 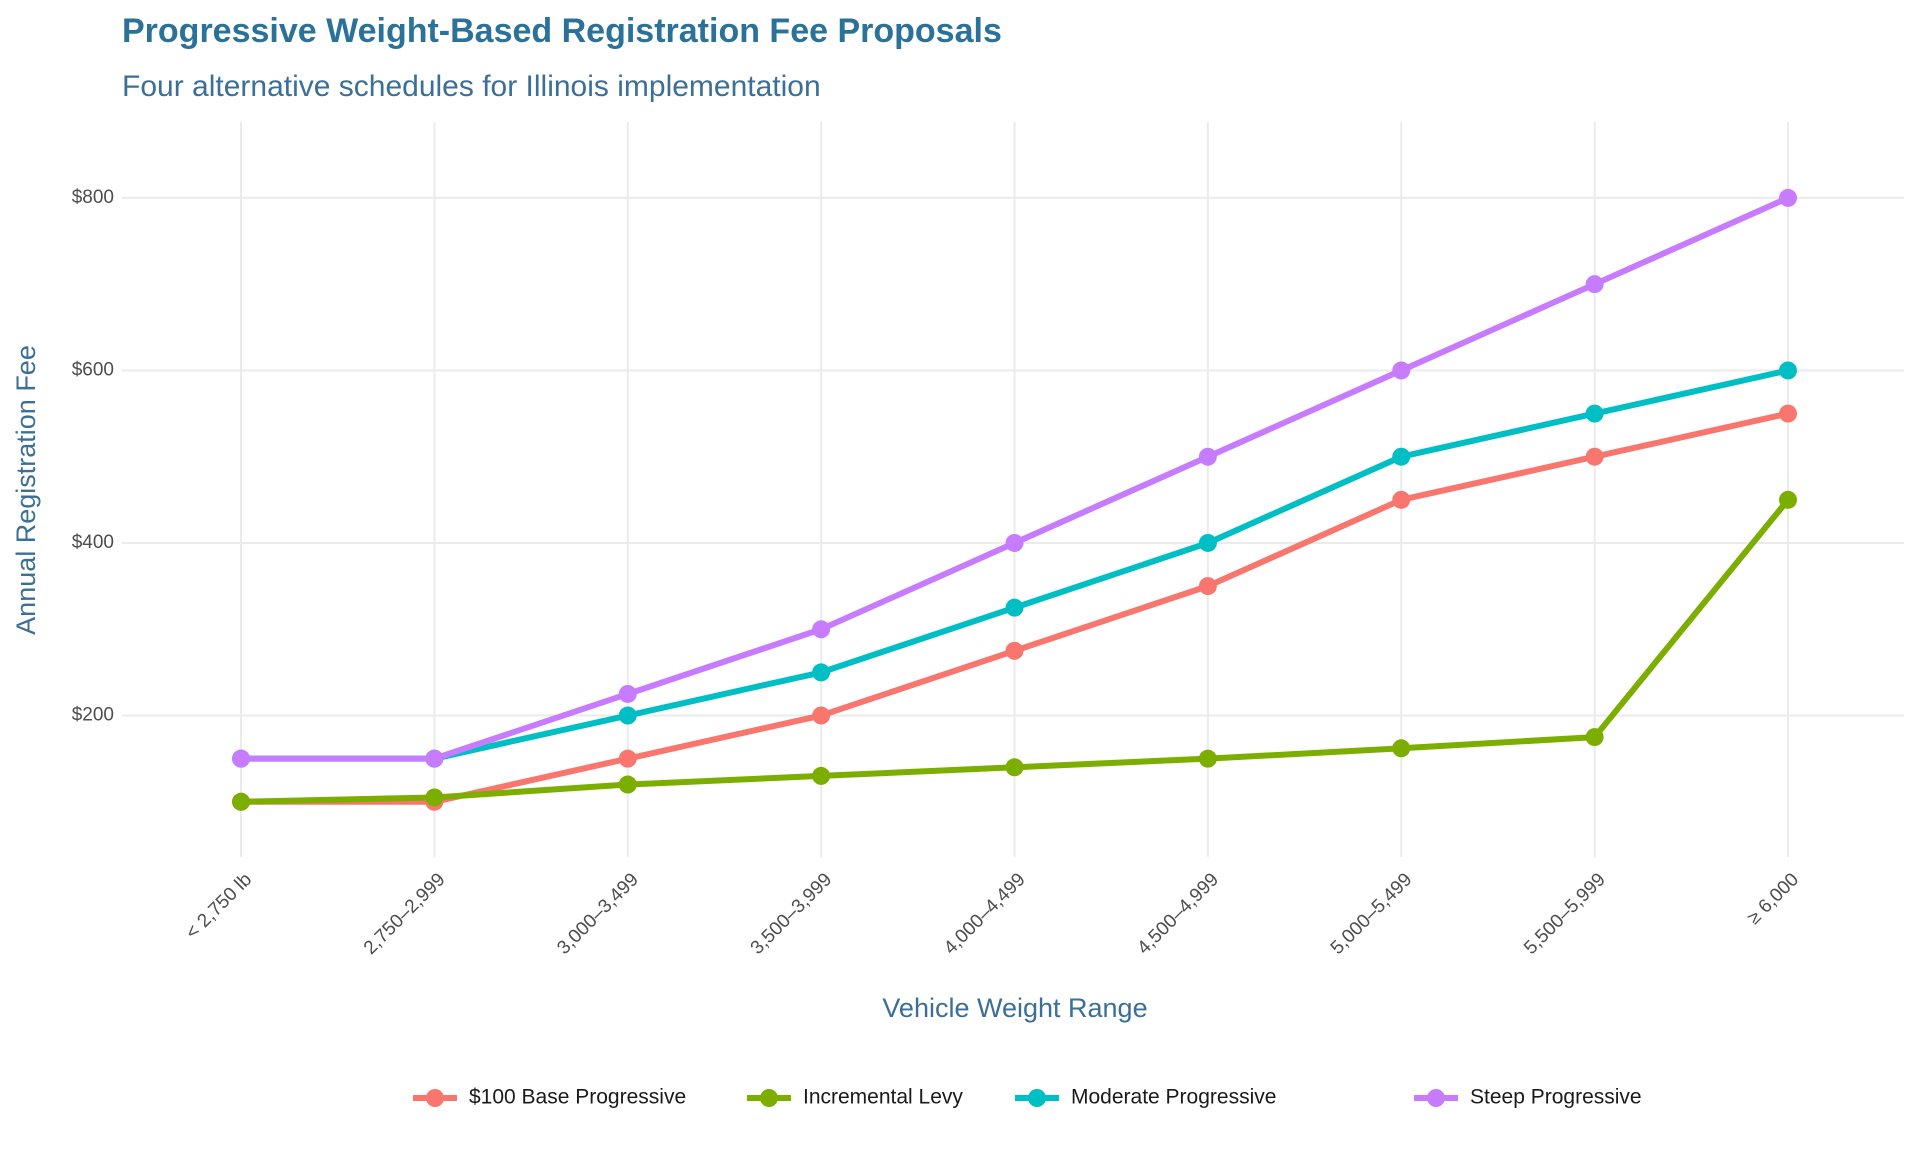 I want to click on x-tick-label: 2,750–2,999, so click(x=405, y=914).